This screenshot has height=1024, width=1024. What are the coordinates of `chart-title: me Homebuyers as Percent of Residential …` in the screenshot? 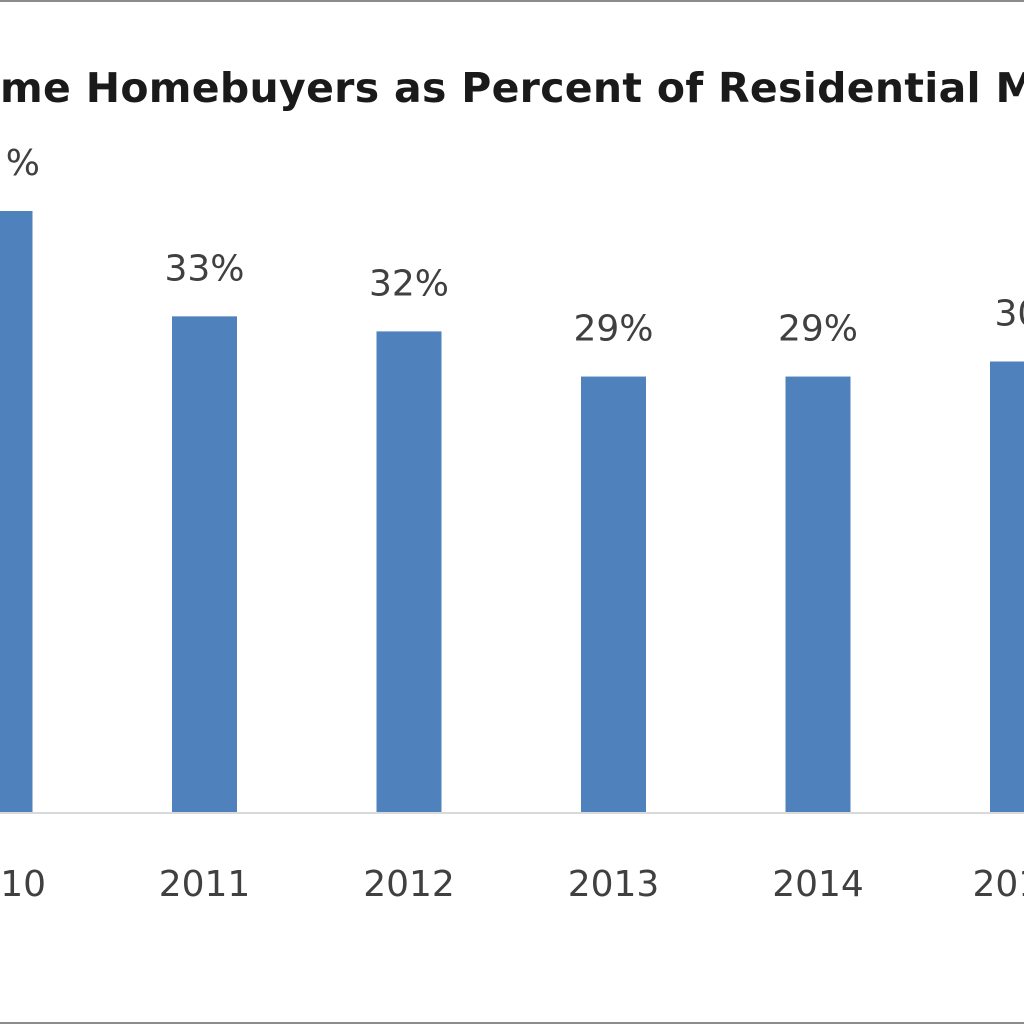 It's located at (512, 88).